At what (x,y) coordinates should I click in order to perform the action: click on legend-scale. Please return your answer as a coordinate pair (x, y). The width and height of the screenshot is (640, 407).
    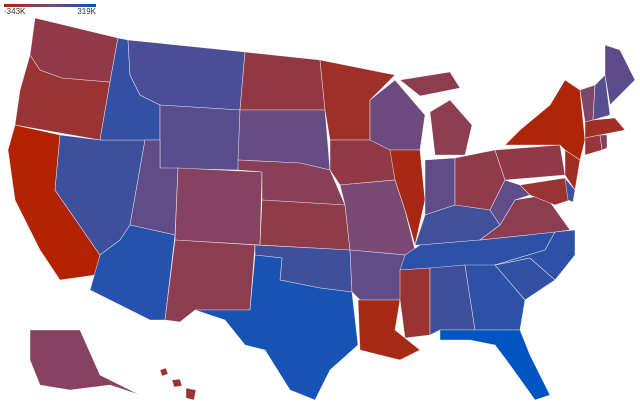
    Looking at the image, I should click on (50, 5).